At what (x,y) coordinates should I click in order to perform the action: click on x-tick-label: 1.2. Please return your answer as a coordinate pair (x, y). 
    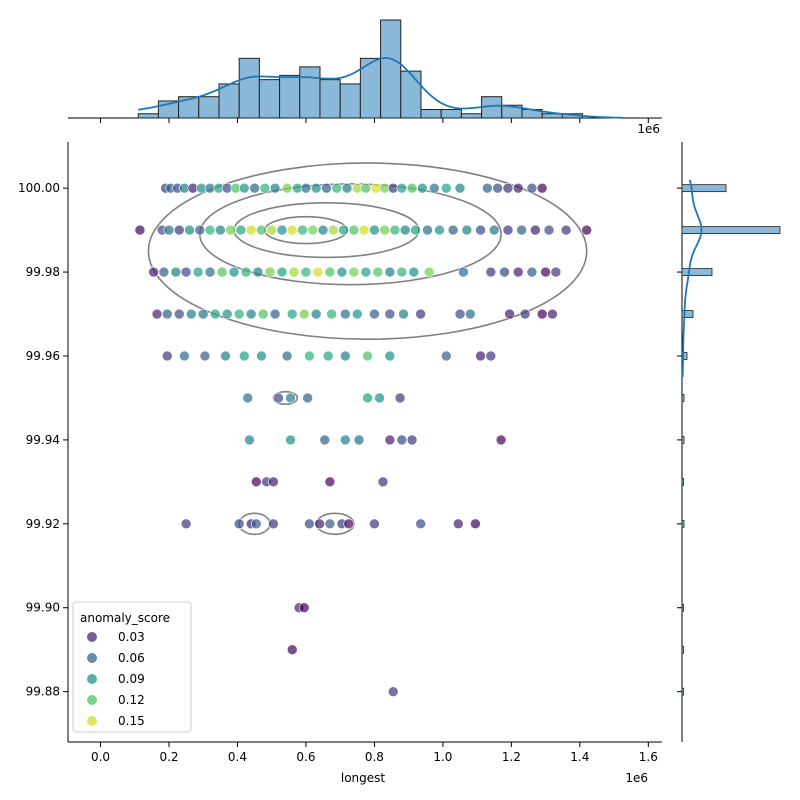
    Looking at the image, I should click on (511, 757).